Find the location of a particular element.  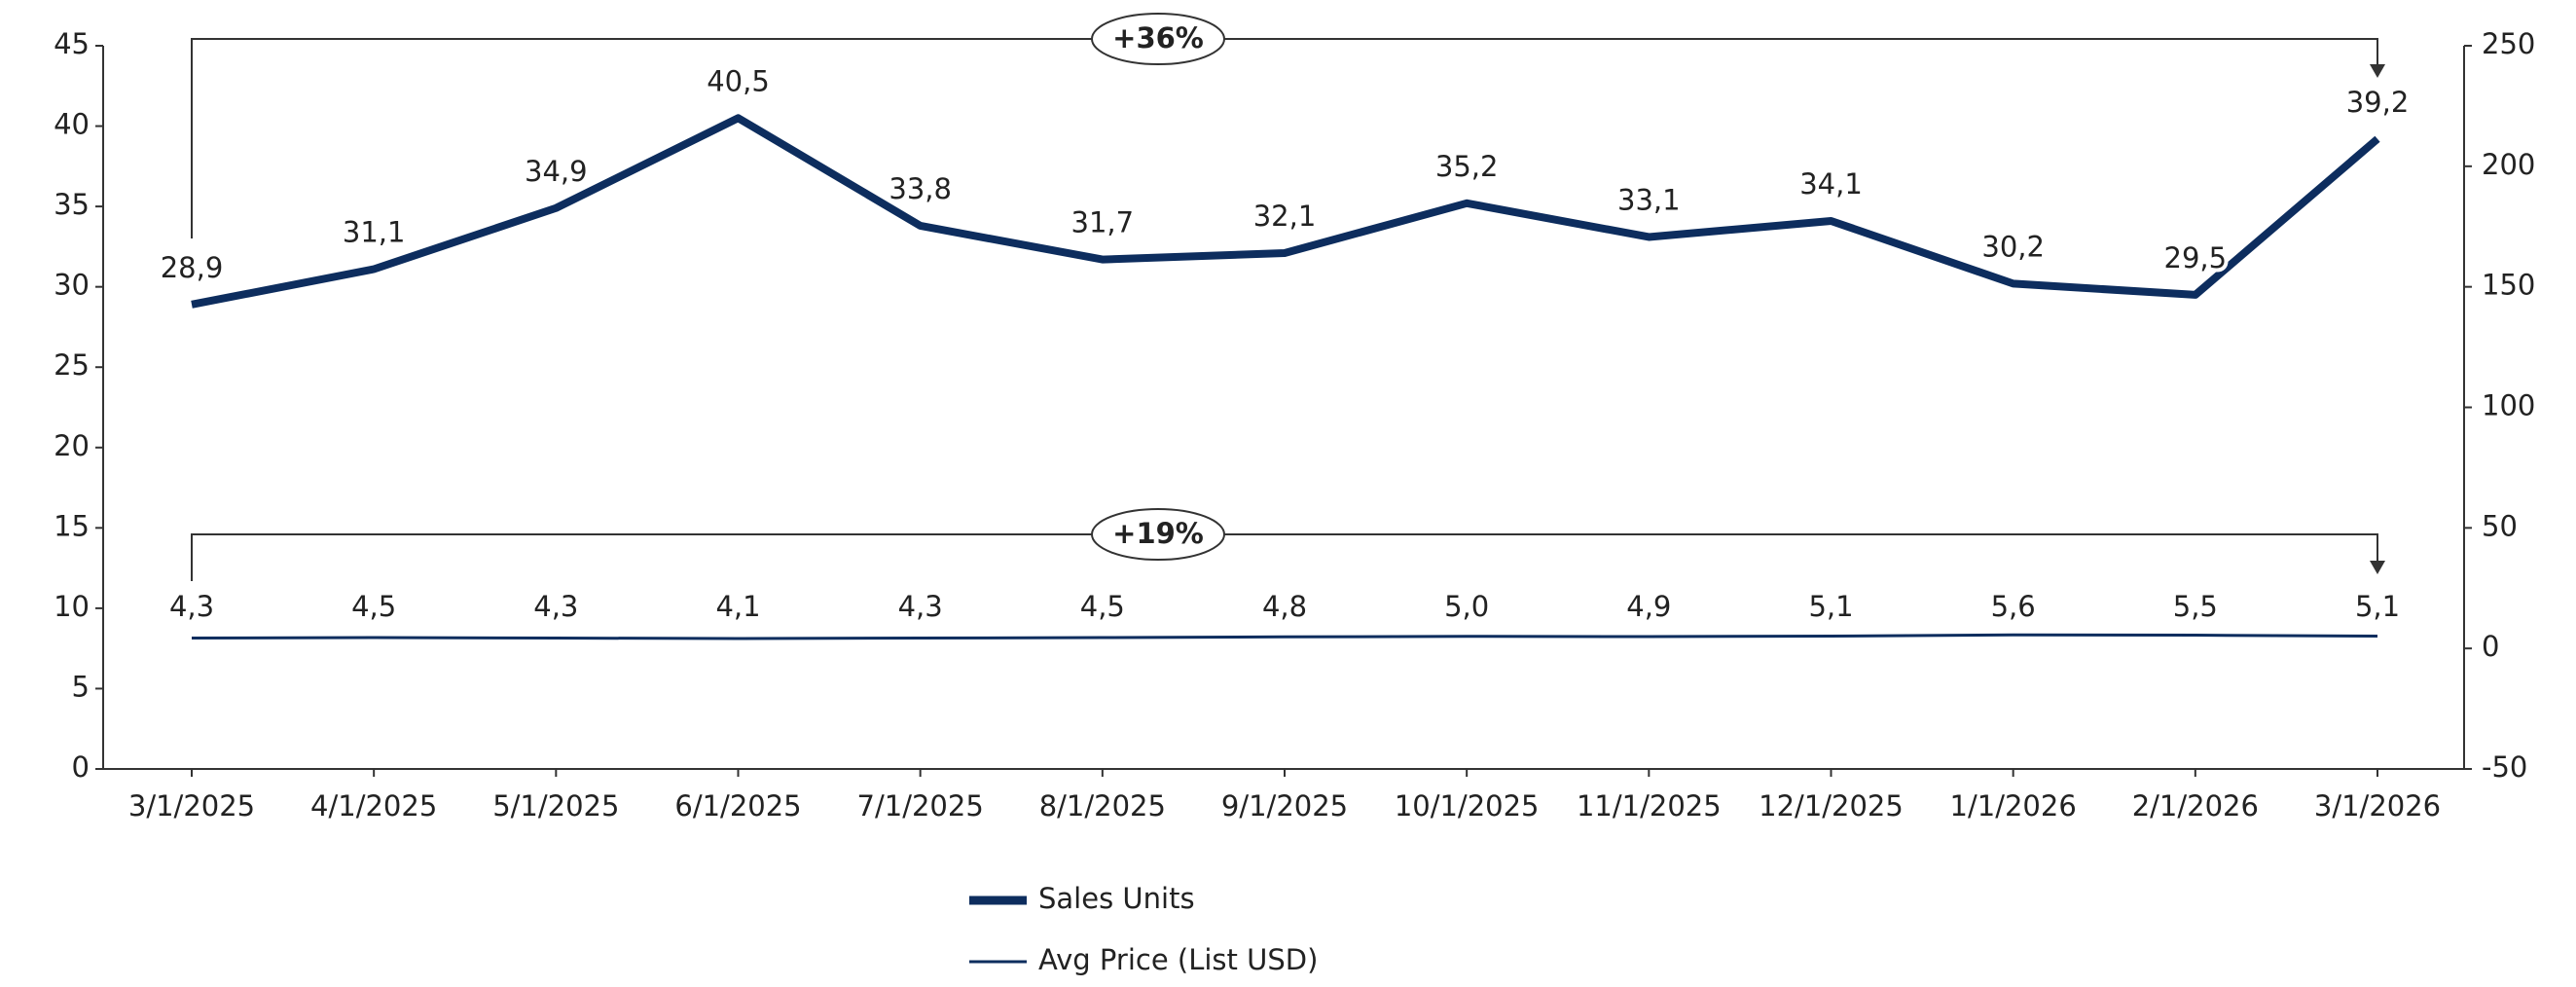

data-label: 33,1 is located at coordinates (1649, 200).